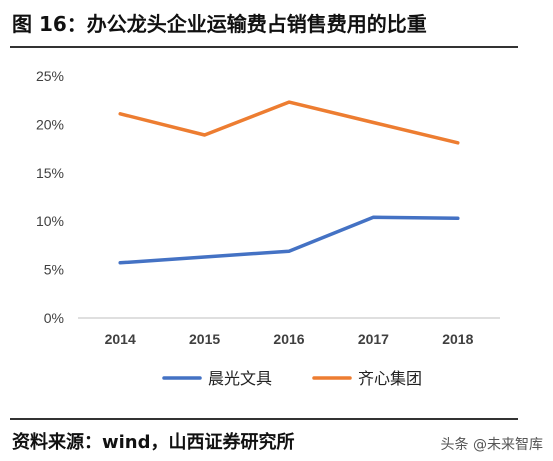  Describe the element at coordinates (54, 318) in the screenshot. I see `y-tick-label: 0%` at that location.